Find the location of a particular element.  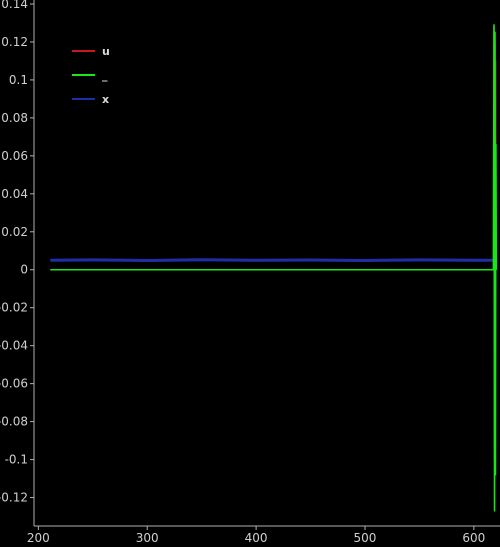

legend: u _x is located at coordinates (91, 75).